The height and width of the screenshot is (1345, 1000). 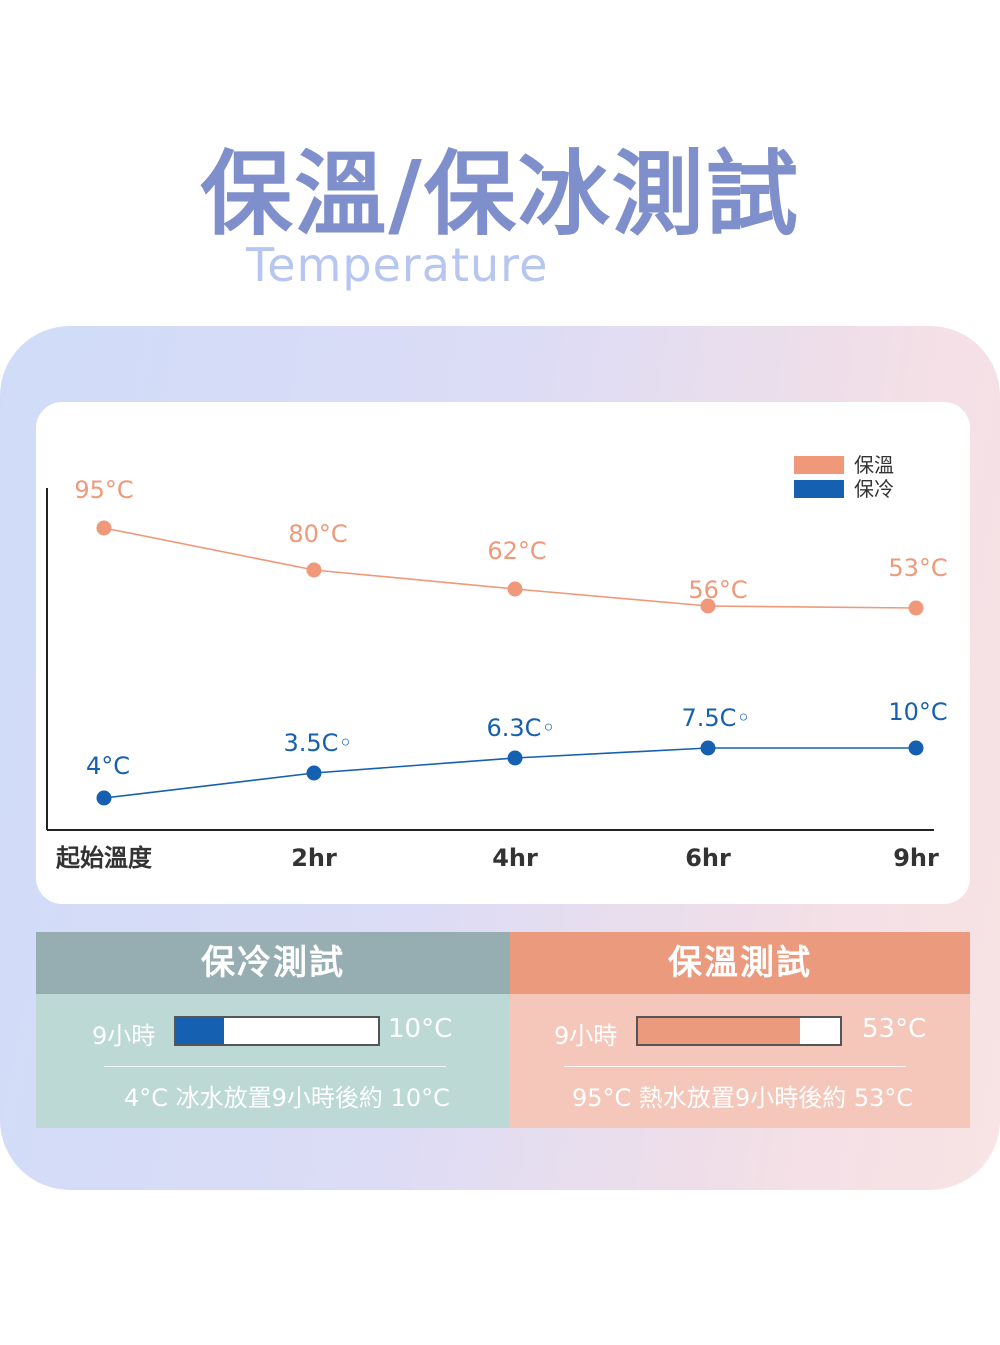 What do you see at coordinates (715, 718) in the screenshot?
I see `data-label: 7.5C◦` at bounding box center [715, 718].